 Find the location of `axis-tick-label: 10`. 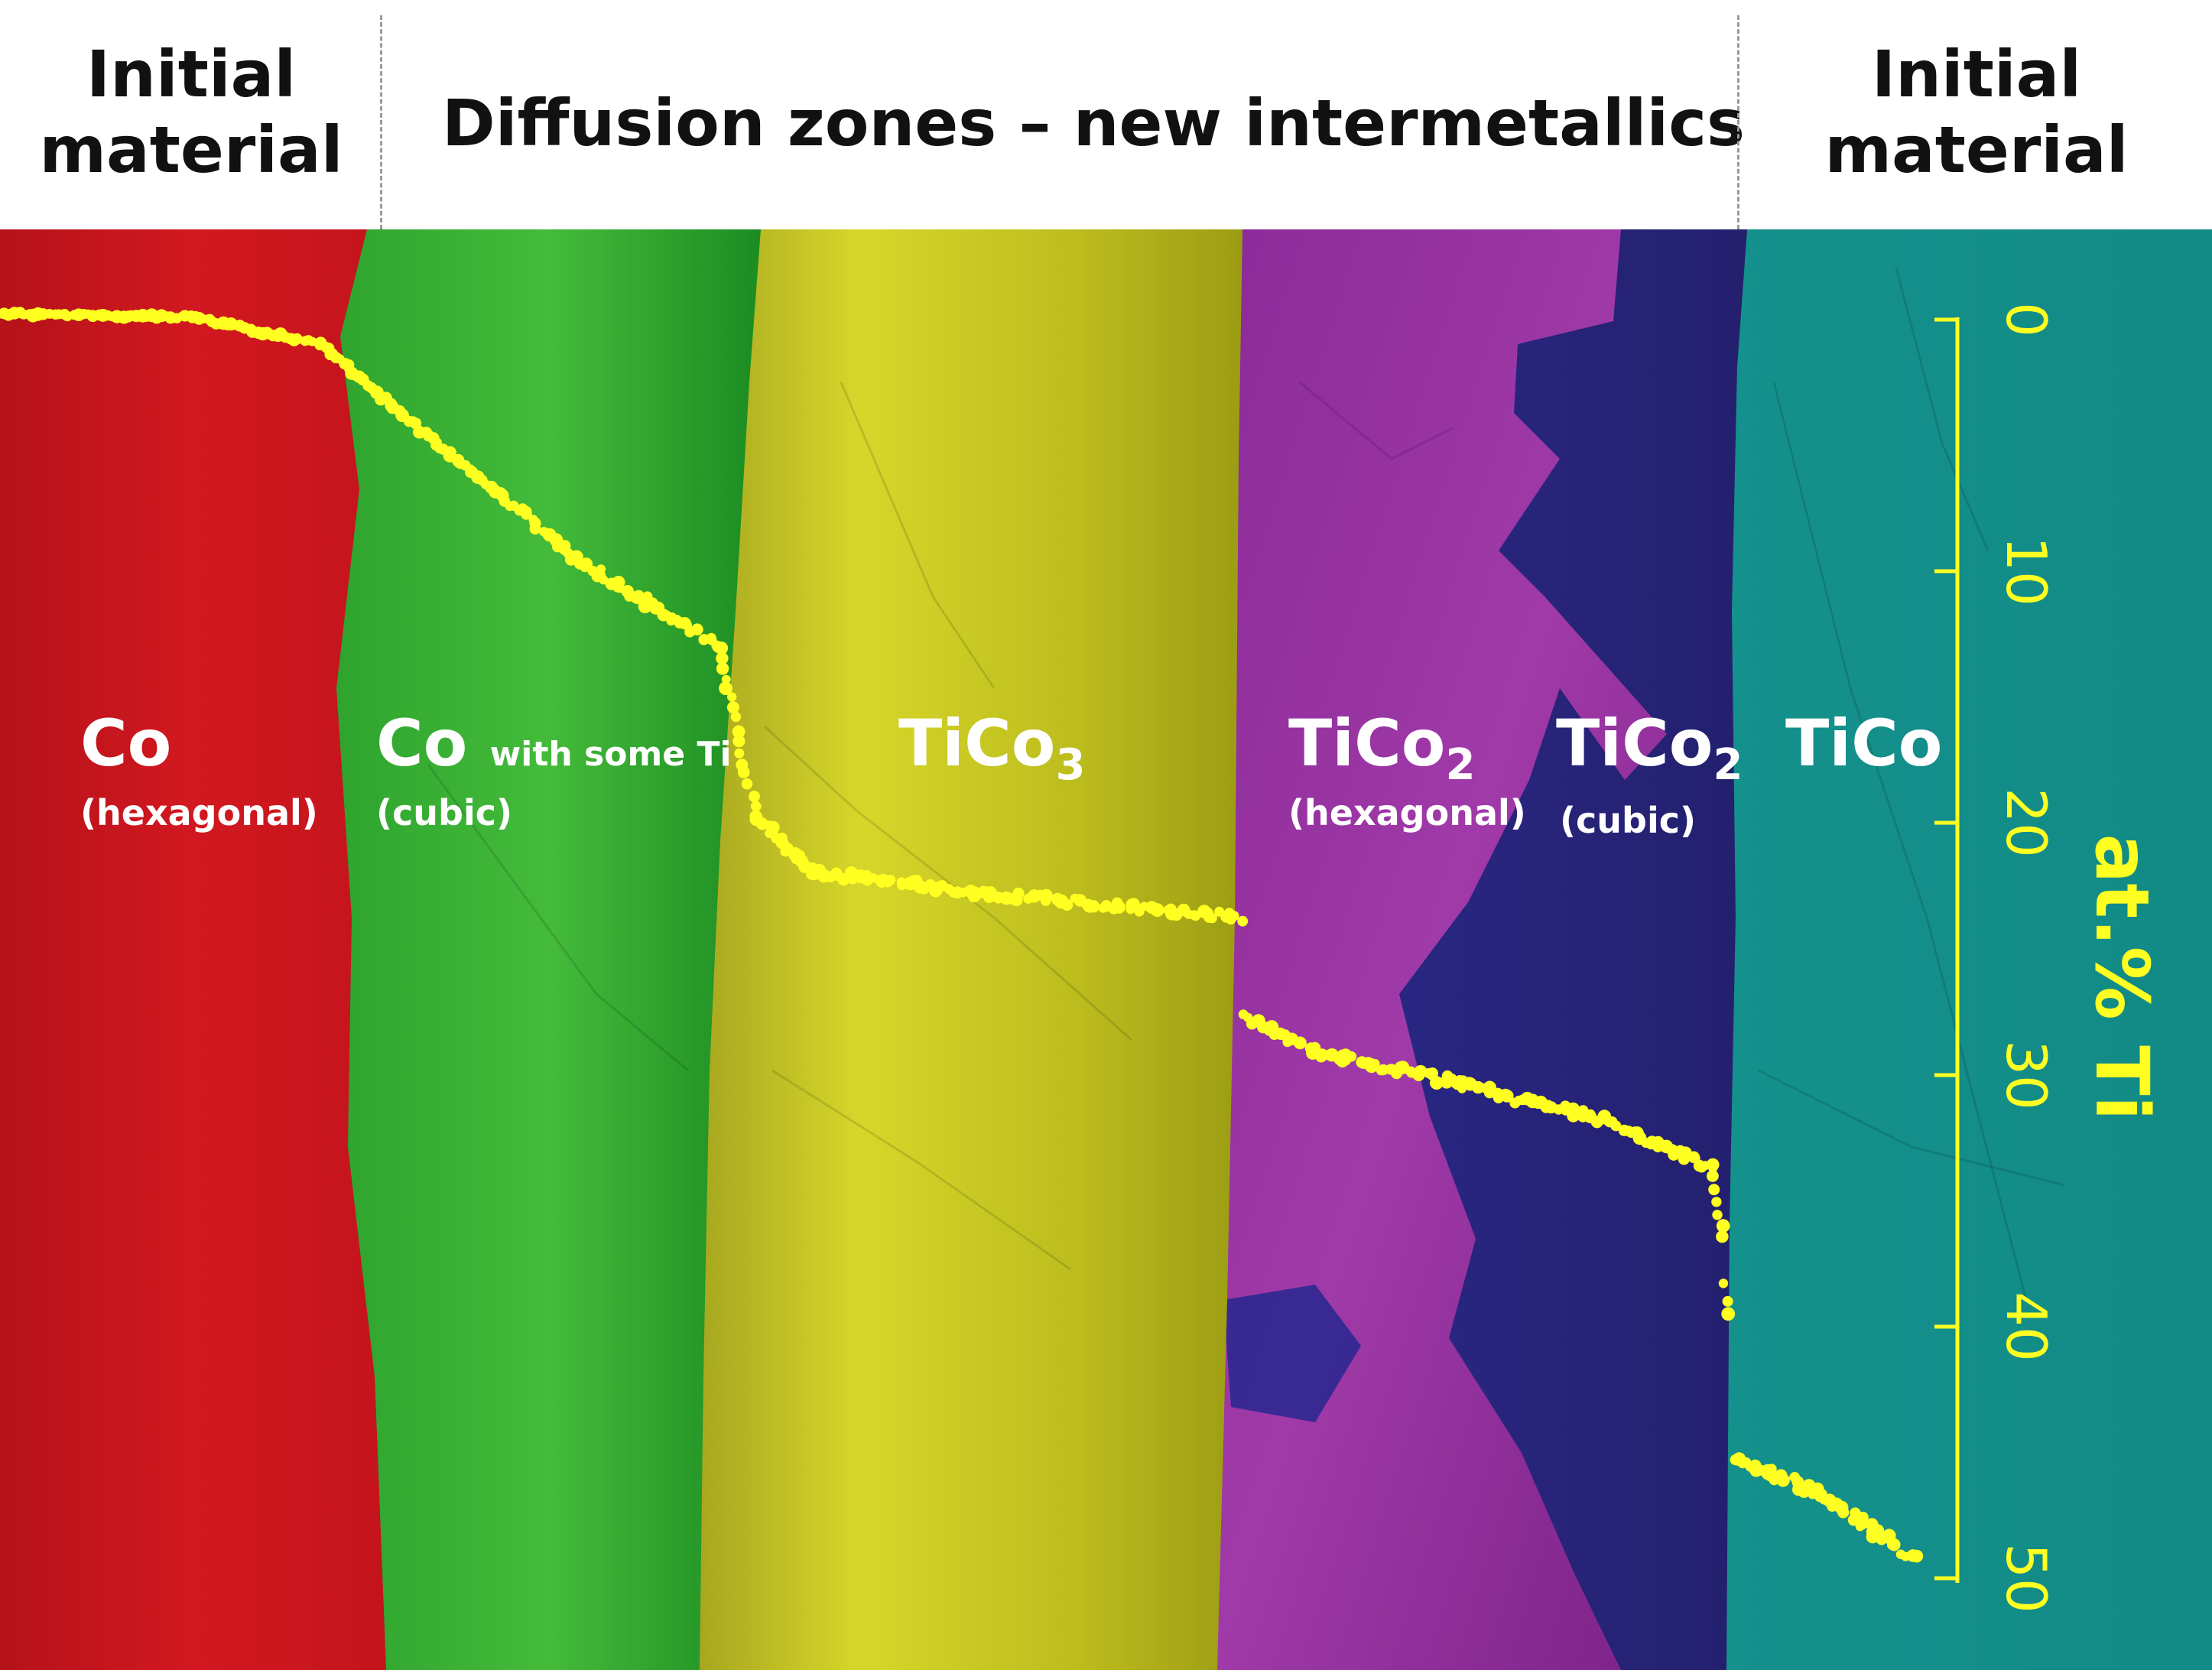

axis-tick-label: 10 is located at coordinates (2026, 571).